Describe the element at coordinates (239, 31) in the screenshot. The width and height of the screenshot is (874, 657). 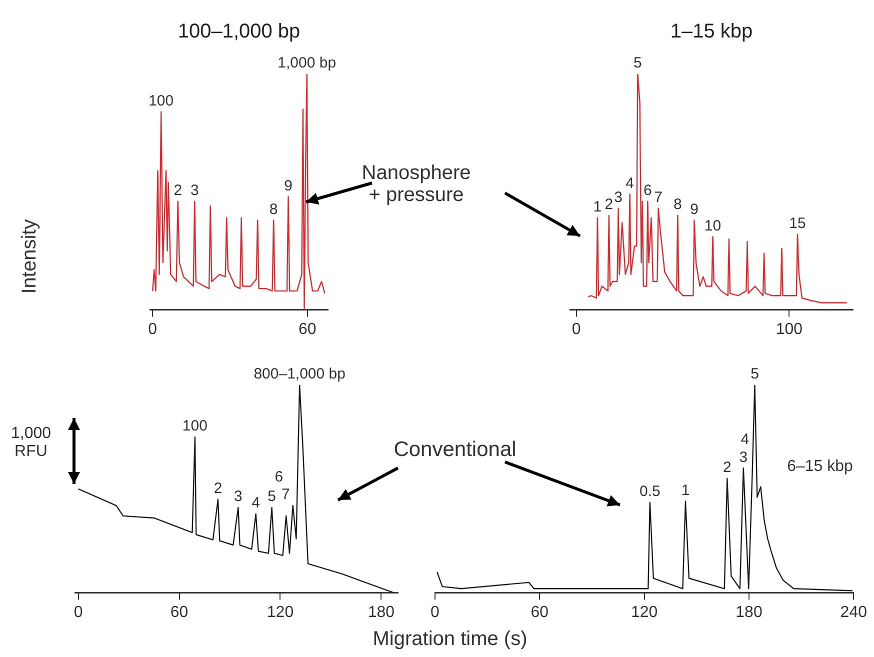
I see `chart-title: 100–1,000 bp` at that location.